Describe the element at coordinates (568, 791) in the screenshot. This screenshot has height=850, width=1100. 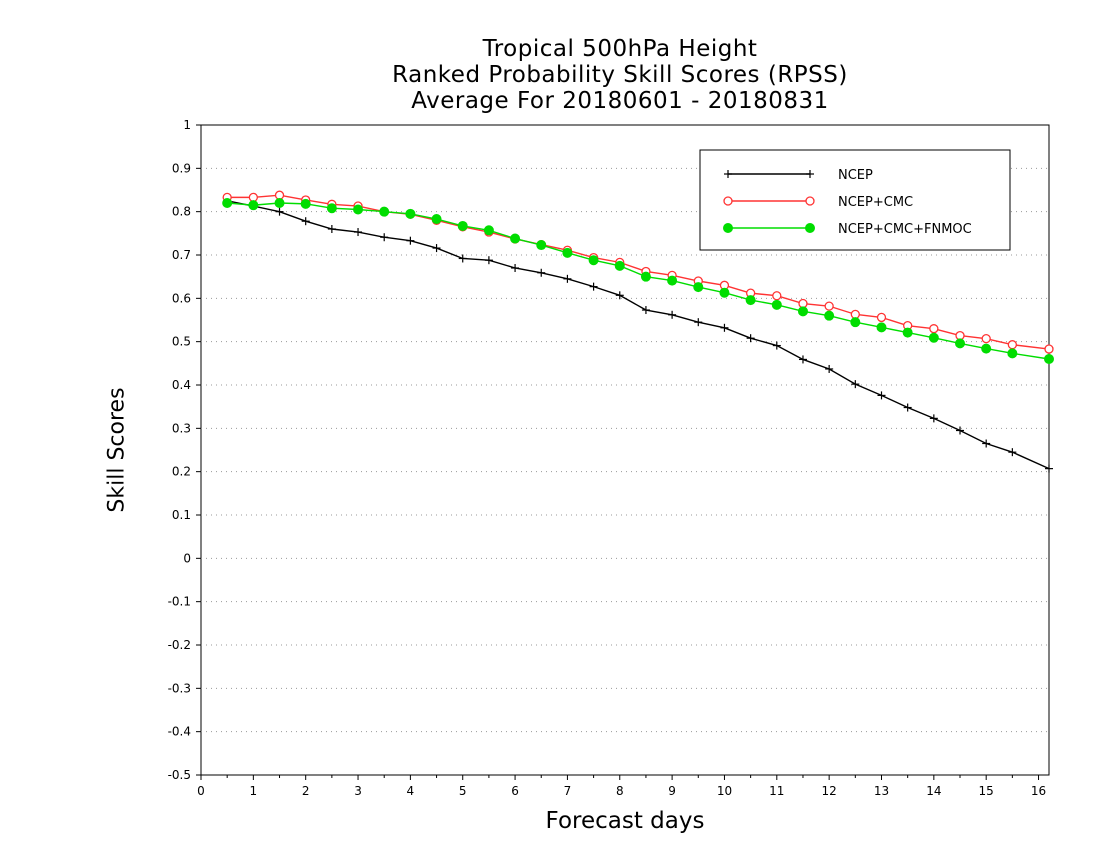
I see `x-tick-label: 7` at that location.